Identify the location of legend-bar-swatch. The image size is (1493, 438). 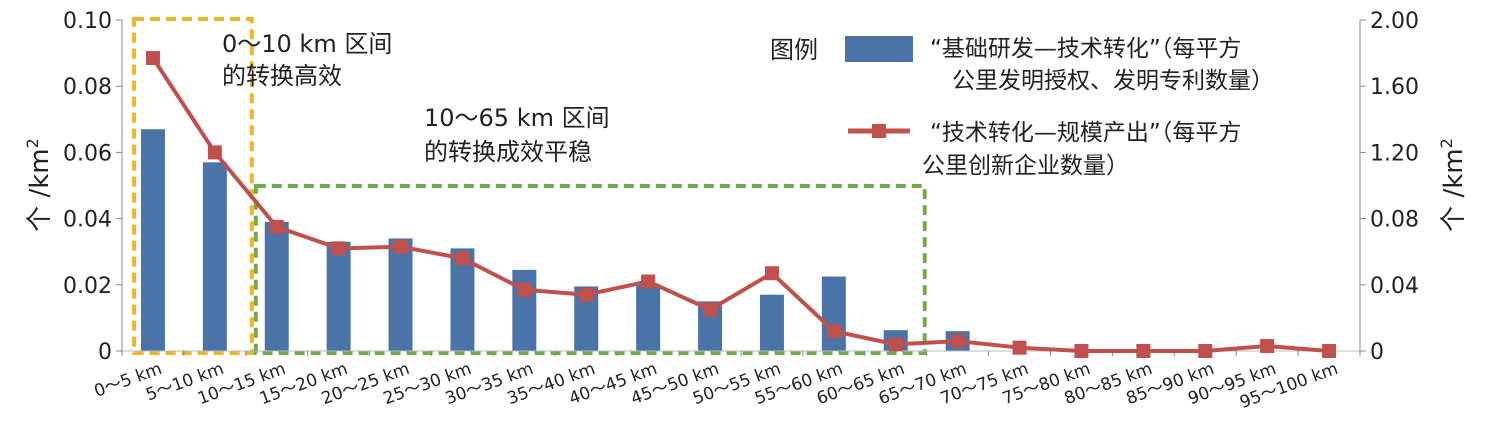
(879, 49).